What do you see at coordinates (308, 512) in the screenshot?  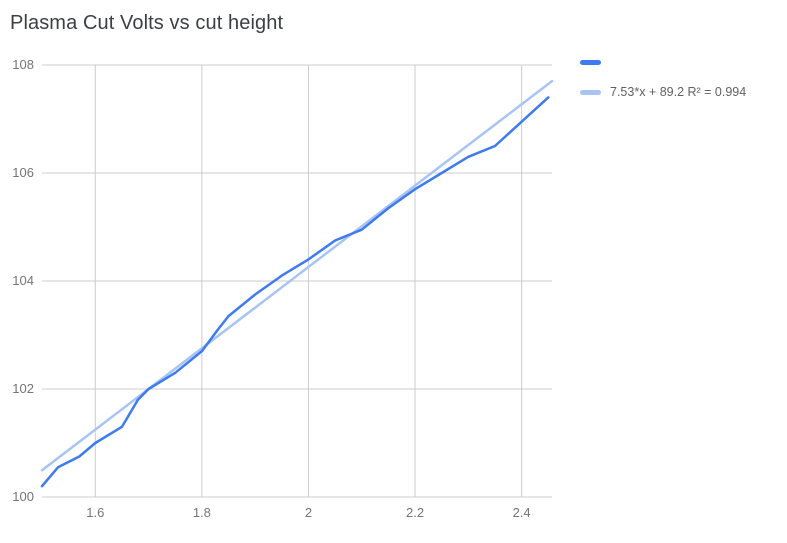 I see `x-tick-label: 2` at bounding box center [308, 512].